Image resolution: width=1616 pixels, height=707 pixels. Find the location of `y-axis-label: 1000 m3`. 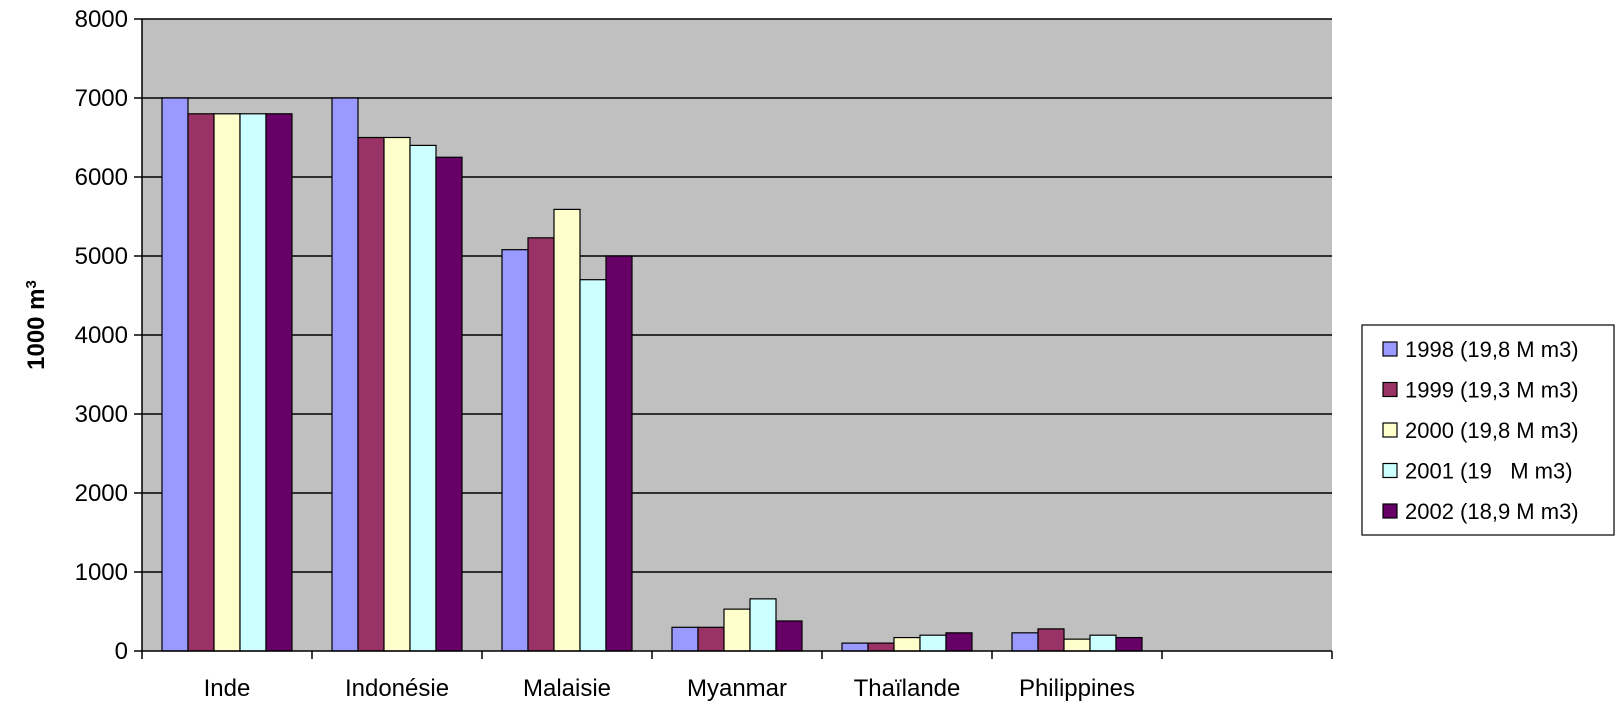

y-axis-label: 1000 m3 is located at coordinates (37, 325).